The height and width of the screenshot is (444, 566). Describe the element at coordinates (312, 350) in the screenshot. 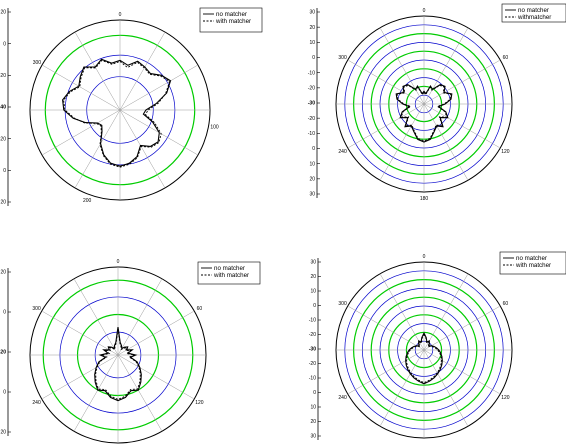

I see `radial-tick-label: -30` at that location.